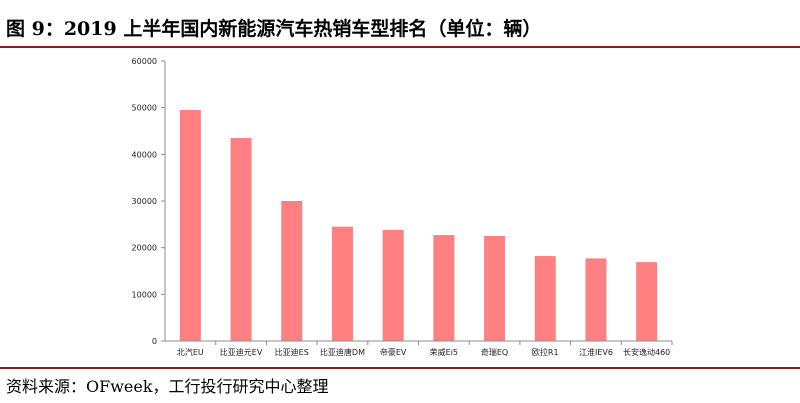  What do you see at coordinates (444, 352) in the screenshot?
I see `x-category-label: 荣威Ei5` at bounding box center [444, 352].